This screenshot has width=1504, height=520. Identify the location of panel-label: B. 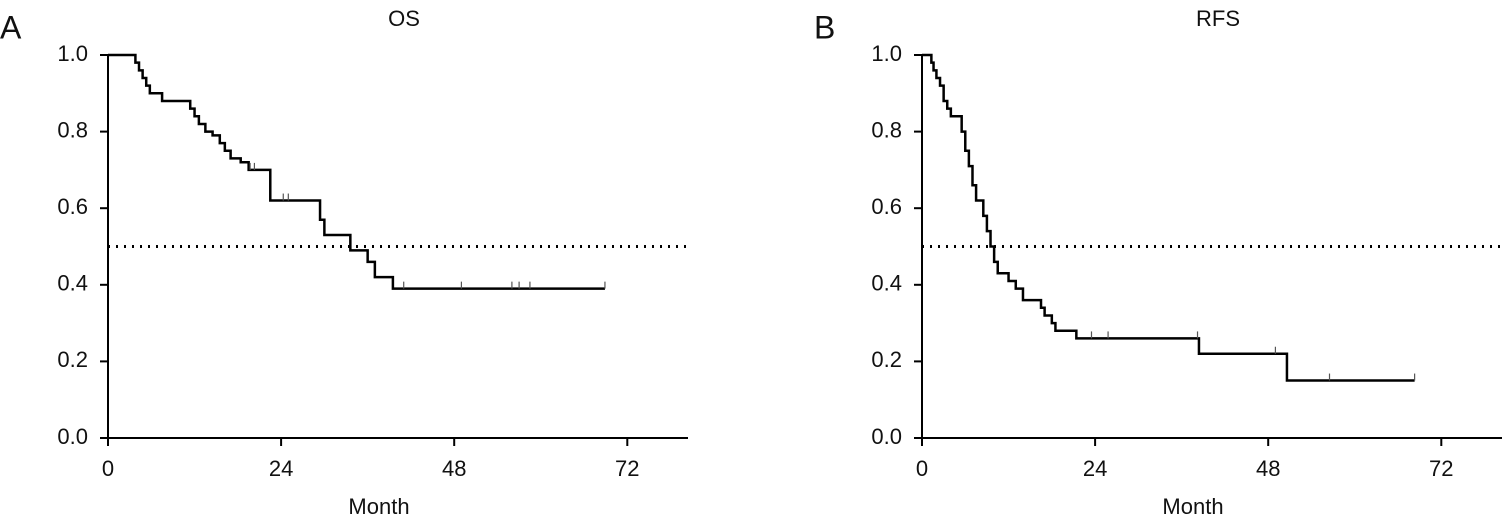
(824, 27).